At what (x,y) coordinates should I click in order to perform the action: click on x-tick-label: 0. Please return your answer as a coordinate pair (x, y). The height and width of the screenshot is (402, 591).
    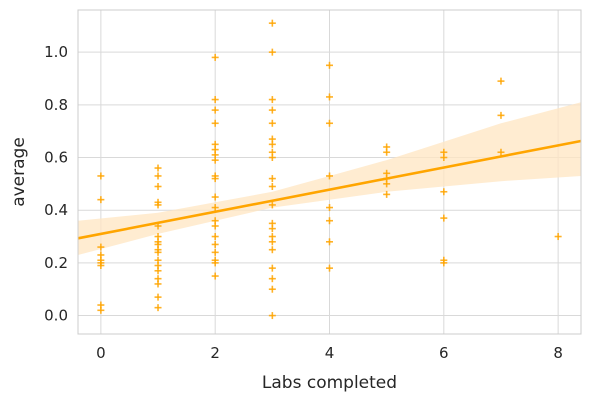
    Looking at the image, I should click on (101, 353).